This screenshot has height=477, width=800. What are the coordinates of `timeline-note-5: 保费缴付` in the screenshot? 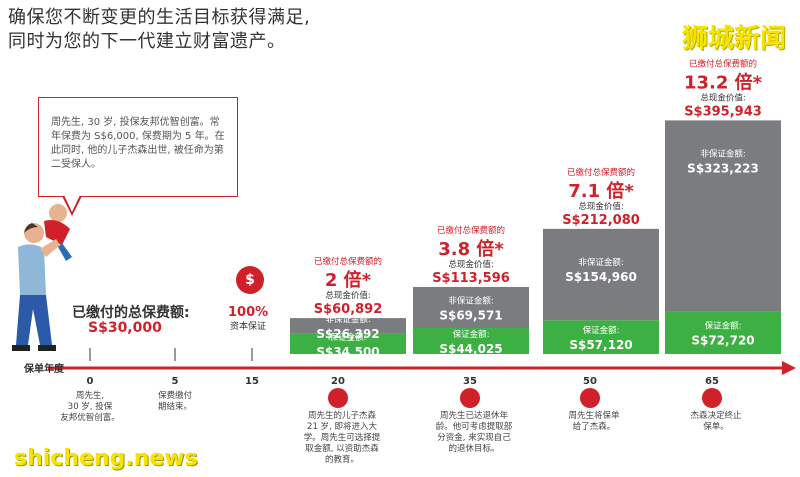 It's located at (175, 395).